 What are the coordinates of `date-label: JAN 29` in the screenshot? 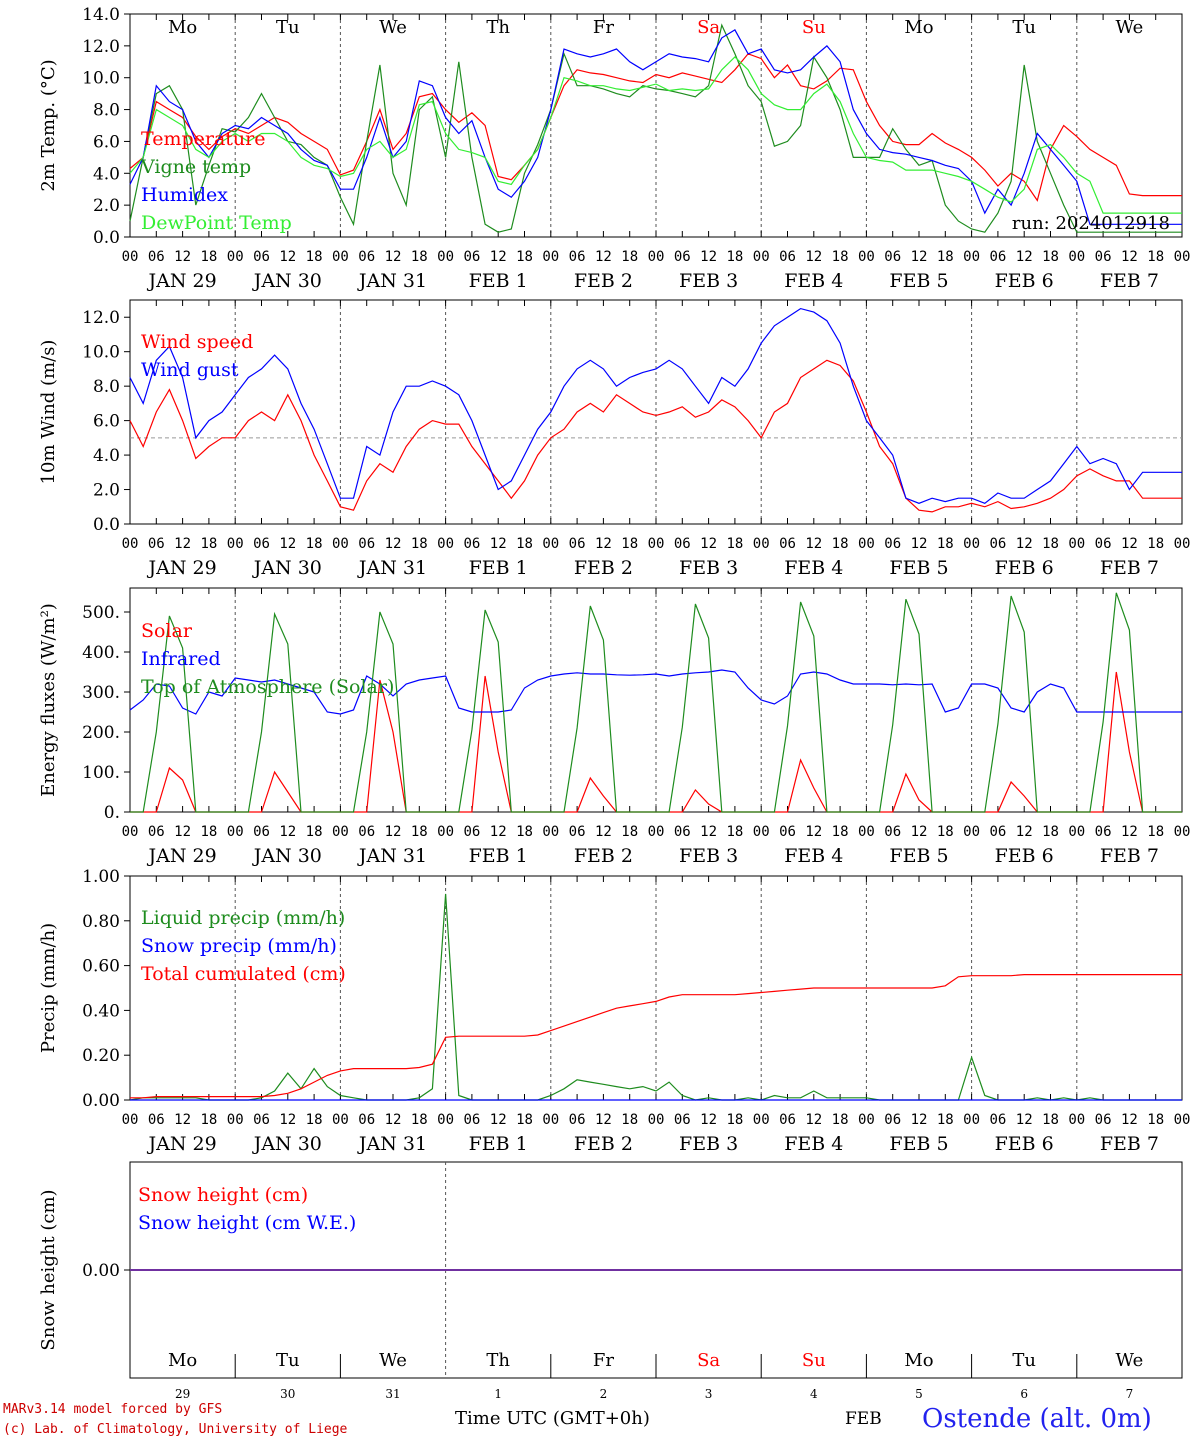 It's located at (182, 856).